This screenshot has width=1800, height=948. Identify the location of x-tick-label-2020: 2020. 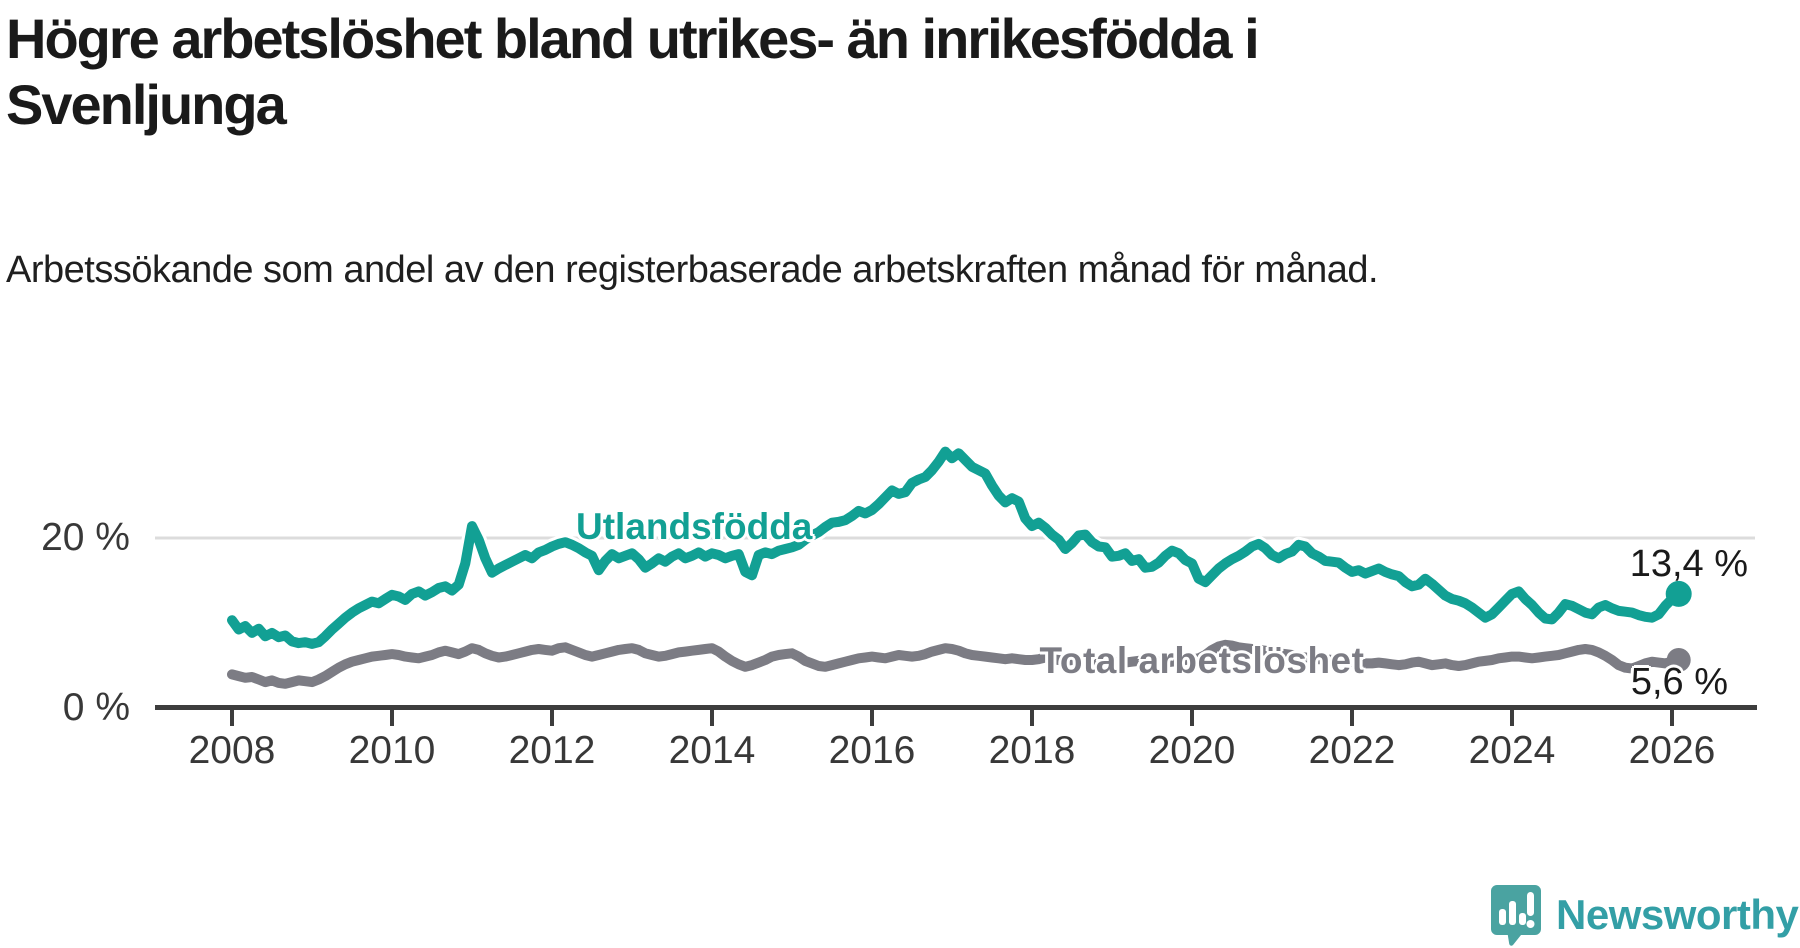
(1192, 750).